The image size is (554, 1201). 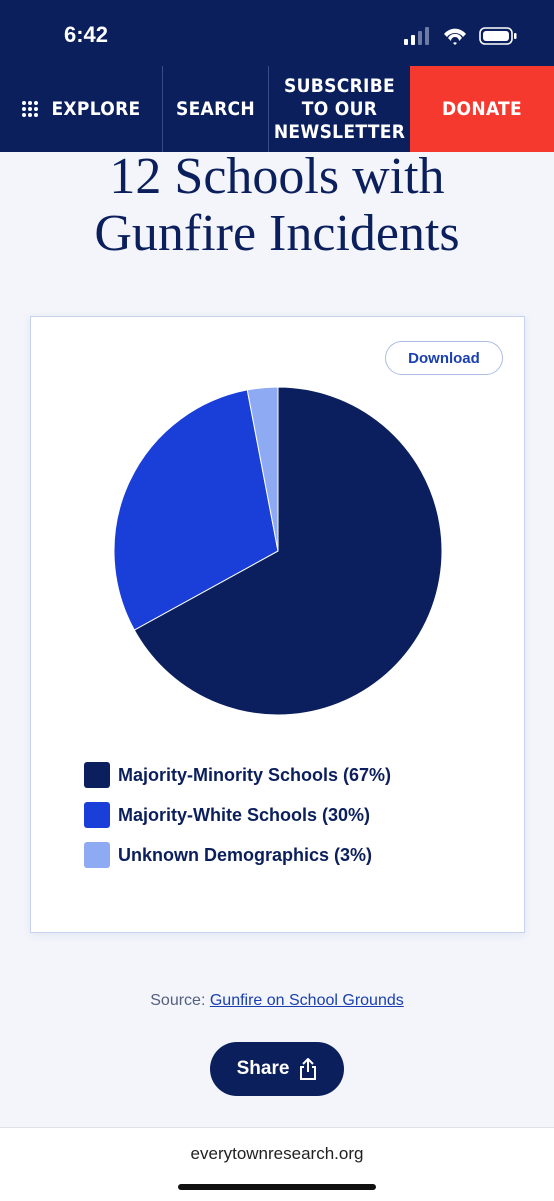 I want to click on share-button: Share, so click(x=277, y=1069).